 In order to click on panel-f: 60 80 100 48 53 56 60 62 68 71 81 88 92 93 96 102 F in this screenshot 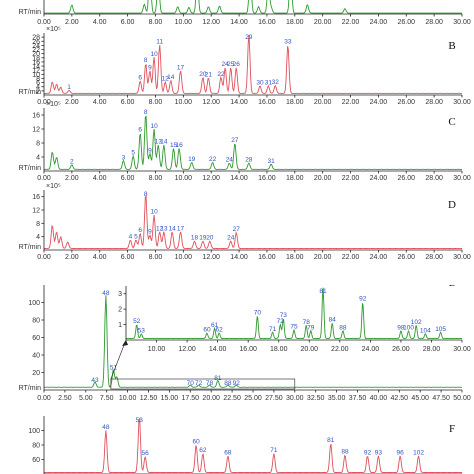, I will do `click(245, 445)`.